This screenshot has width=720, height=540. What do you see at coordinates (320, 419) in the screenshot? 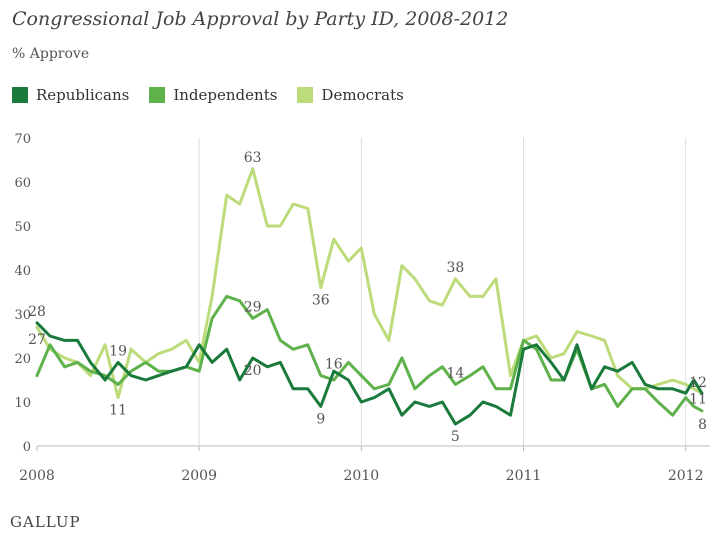
I see `data-label-9: 9` at bounding box center [320, 419].